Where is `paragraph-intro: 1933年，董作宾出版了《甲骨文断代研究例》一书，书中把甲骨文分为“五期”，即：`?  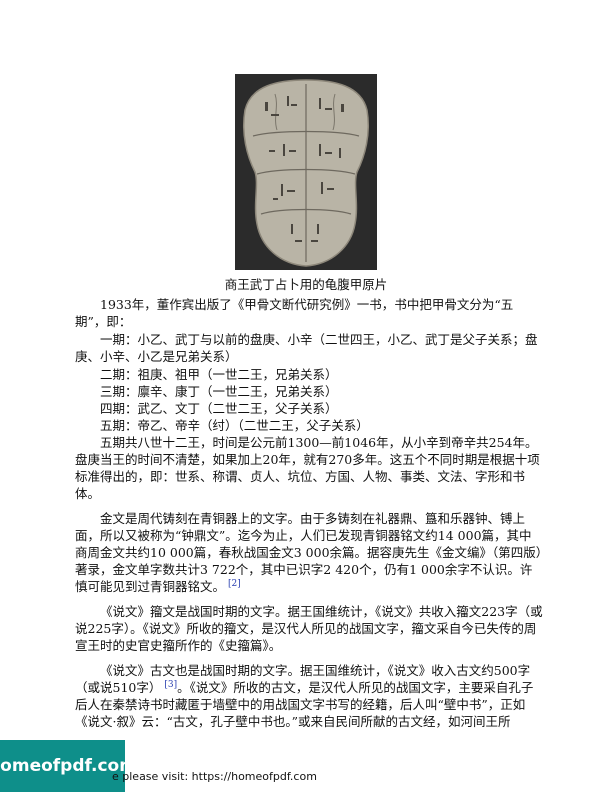
paragraph-intro: 1933年，董作宾出版了《甲骨文断代研究例》一书，书中把甲骨文分为“五期”，即： is located at coordinates (294, 313).